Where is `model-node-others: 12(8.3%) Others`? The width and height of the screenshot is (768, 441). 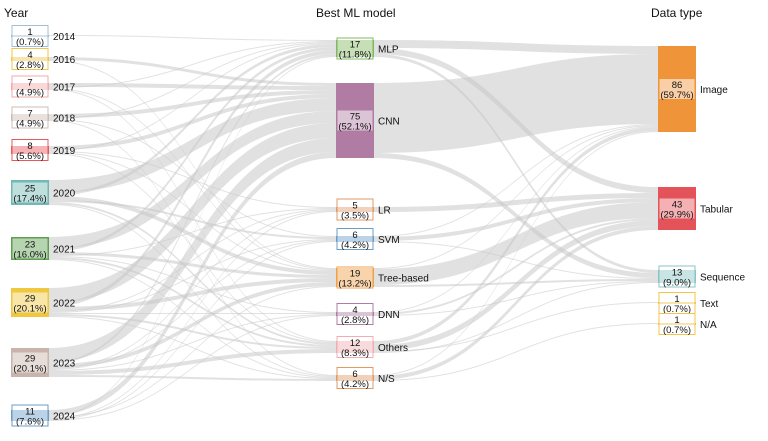 model-node-others: 12(8.3%) Others is located at coordinates (372, 347).